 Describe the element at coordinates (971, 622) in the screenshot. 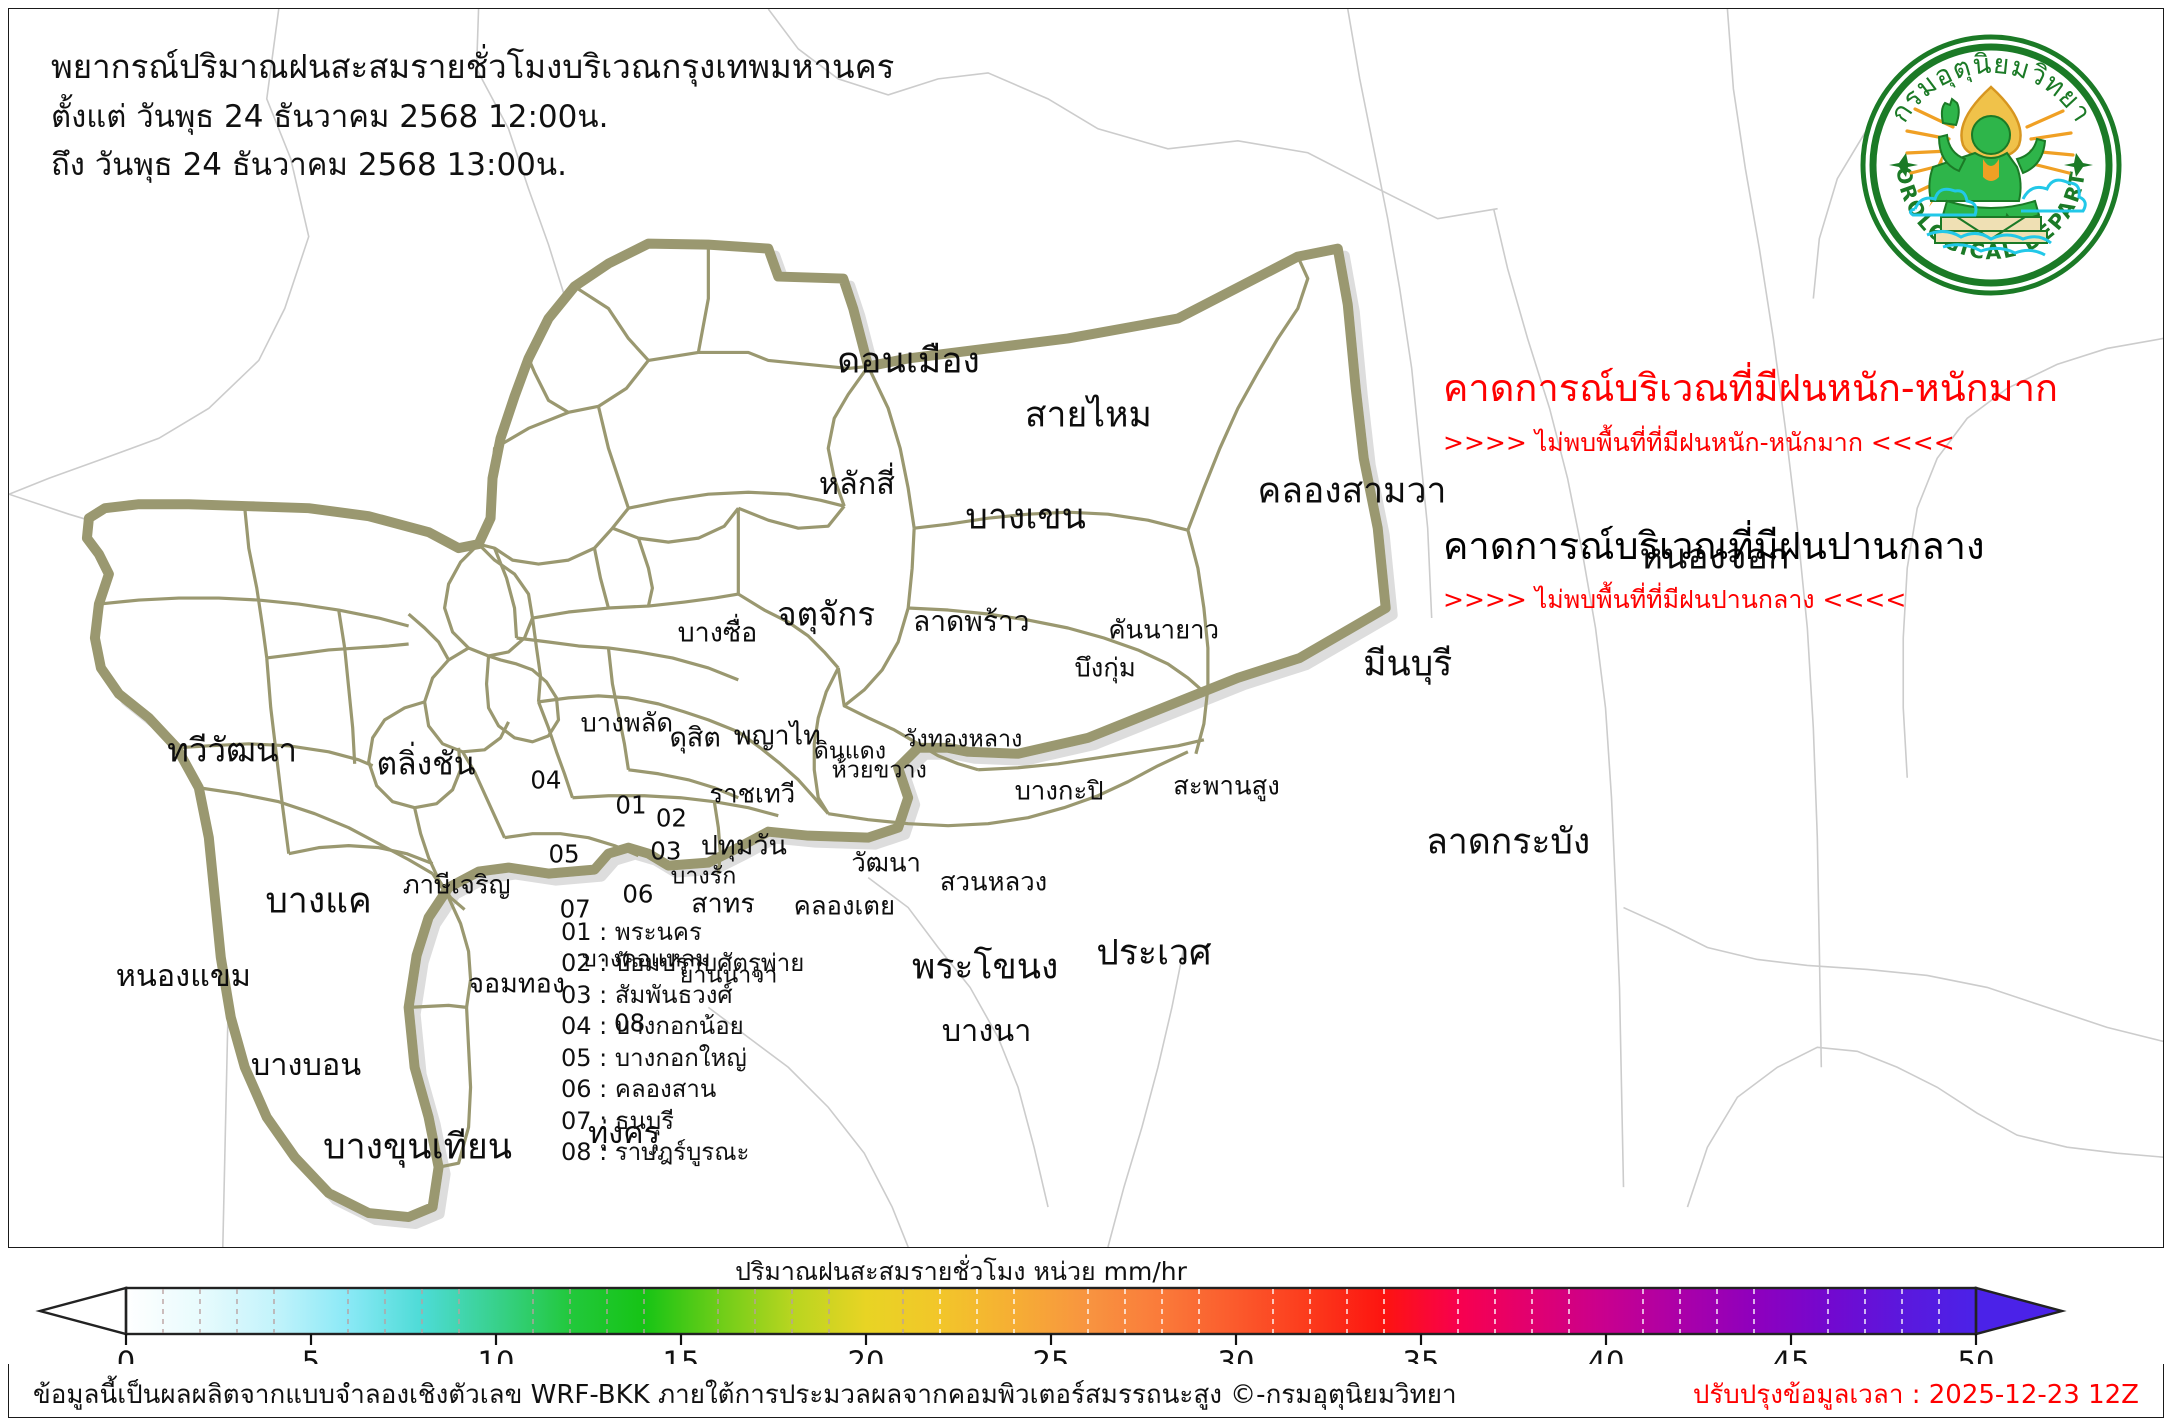

I see `district-label-lat-phrao: ลาดพร้าว` at that location.